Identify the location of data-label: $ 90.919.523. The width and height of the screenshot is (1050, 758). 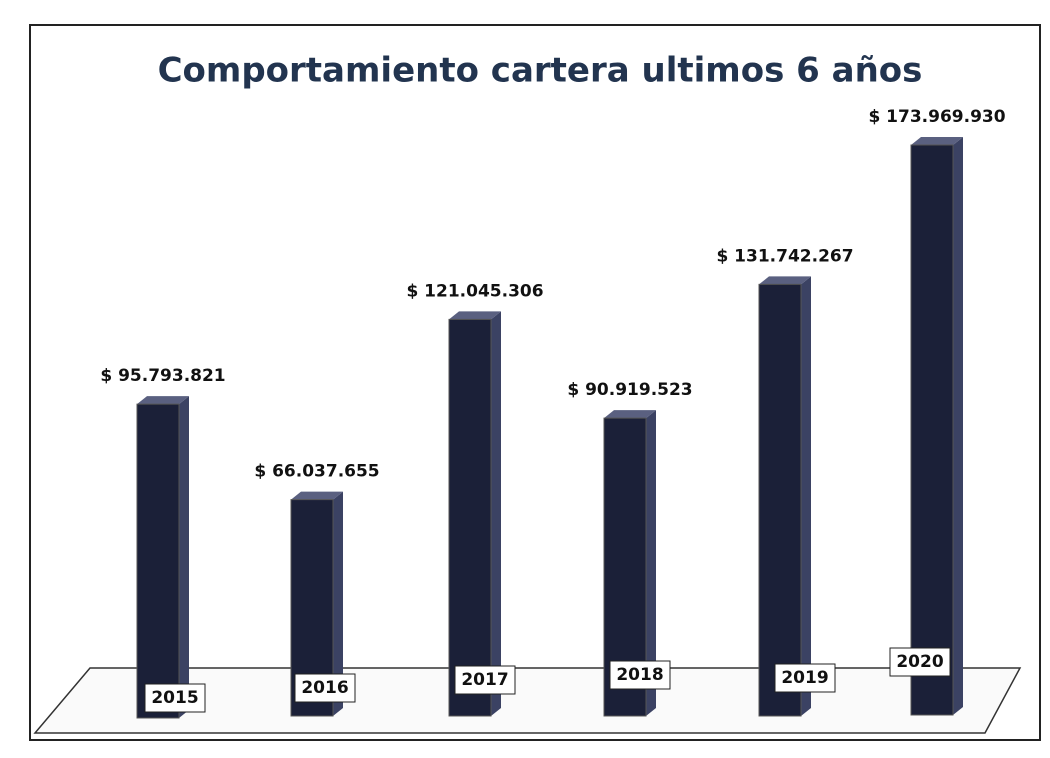
(629, 390).